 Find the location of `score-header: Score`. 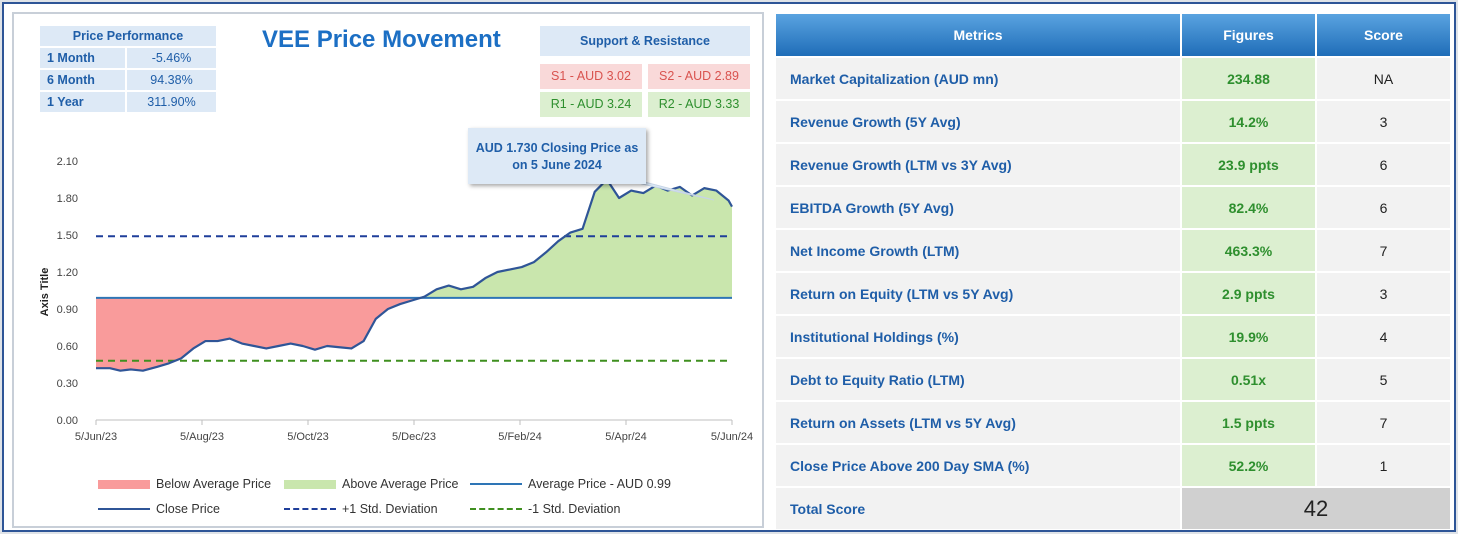

score-header: Score is located at coordinates (1383, 35).